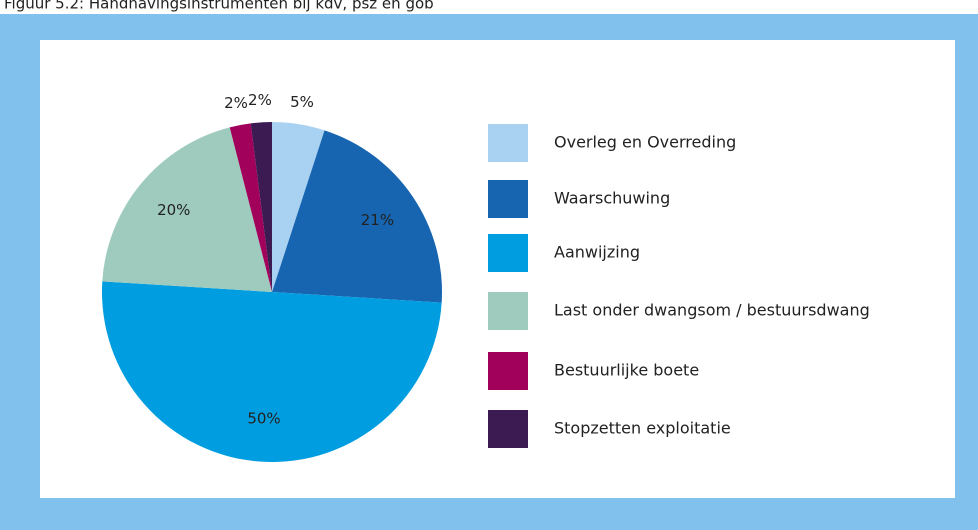 The width and height of the screenshot is (978, 530). I want to click on legend-label: Overleg en Overreding, so click(645, 142).